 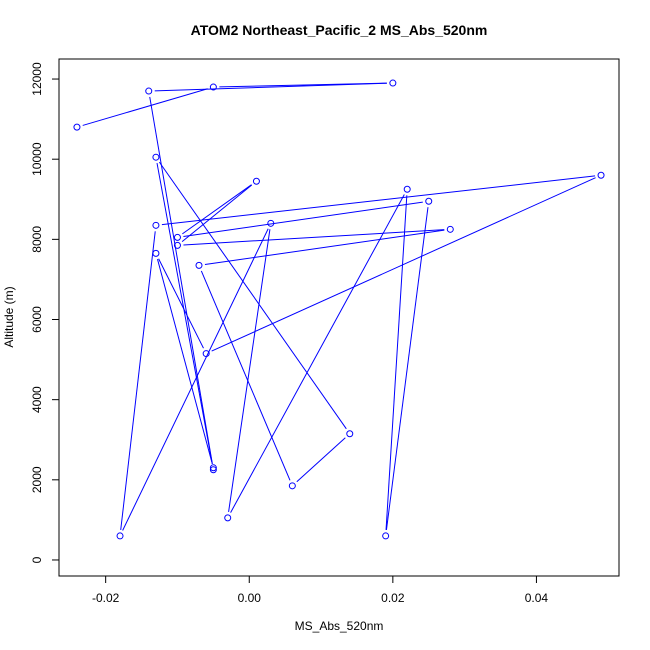 I want to click on y-axis-label: Altitude (m), so click(x=9, y=316).